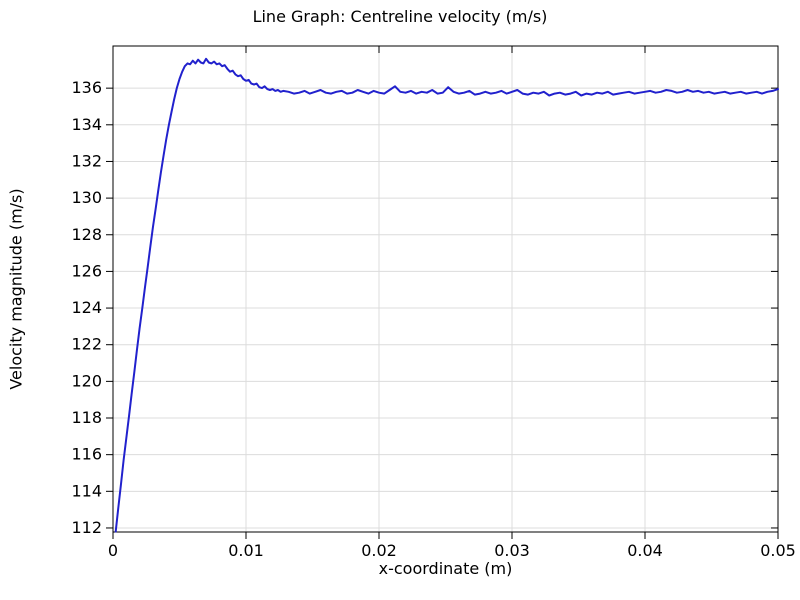 This screenshot has width=800, height=600. What do you see at coordinates (512, 550) in the screenshot?
I see `x-tick-label: 0.03` at bounding box center [512, 550].